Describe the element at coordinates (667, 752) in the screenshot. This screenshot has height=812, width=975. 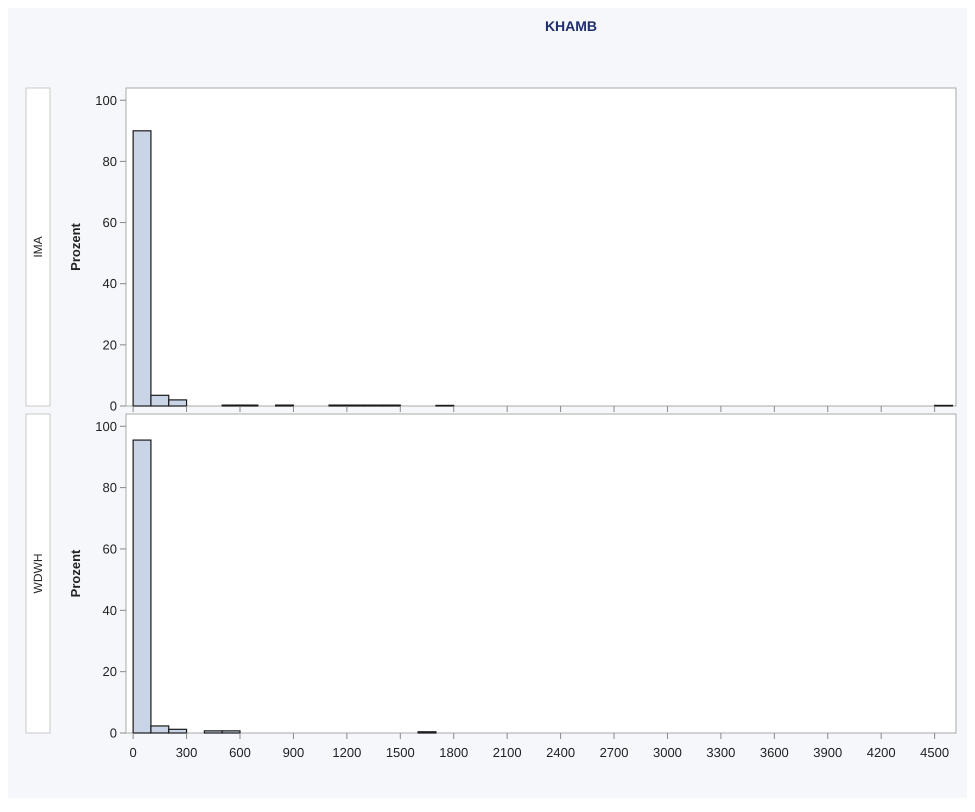
I see `x-tick-label: 3000` at that location.